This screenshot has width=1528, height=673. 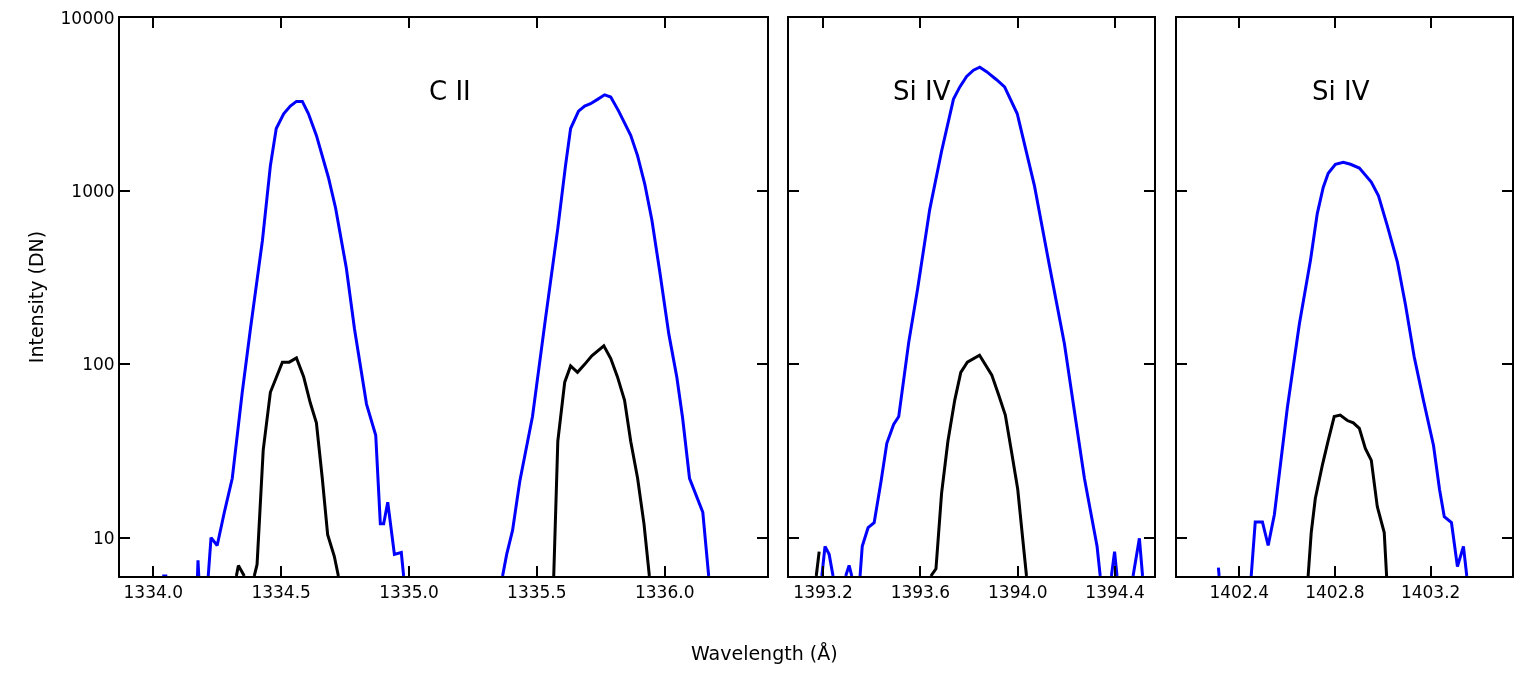 I want to click on x-axis-title: Wavelength (Å), so click(x=764, y=653).